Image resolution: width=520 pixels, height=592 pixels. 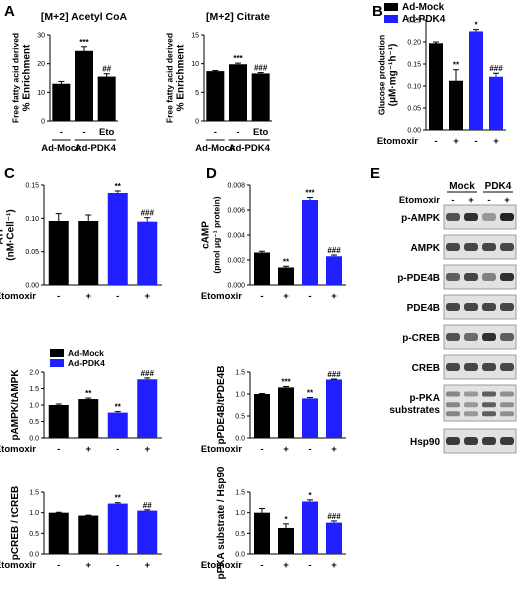 What do you see at coordinates (423, 308) in the screenshot?
I see `blot-row-label: PDE4B` at bounding box center [423, 308].